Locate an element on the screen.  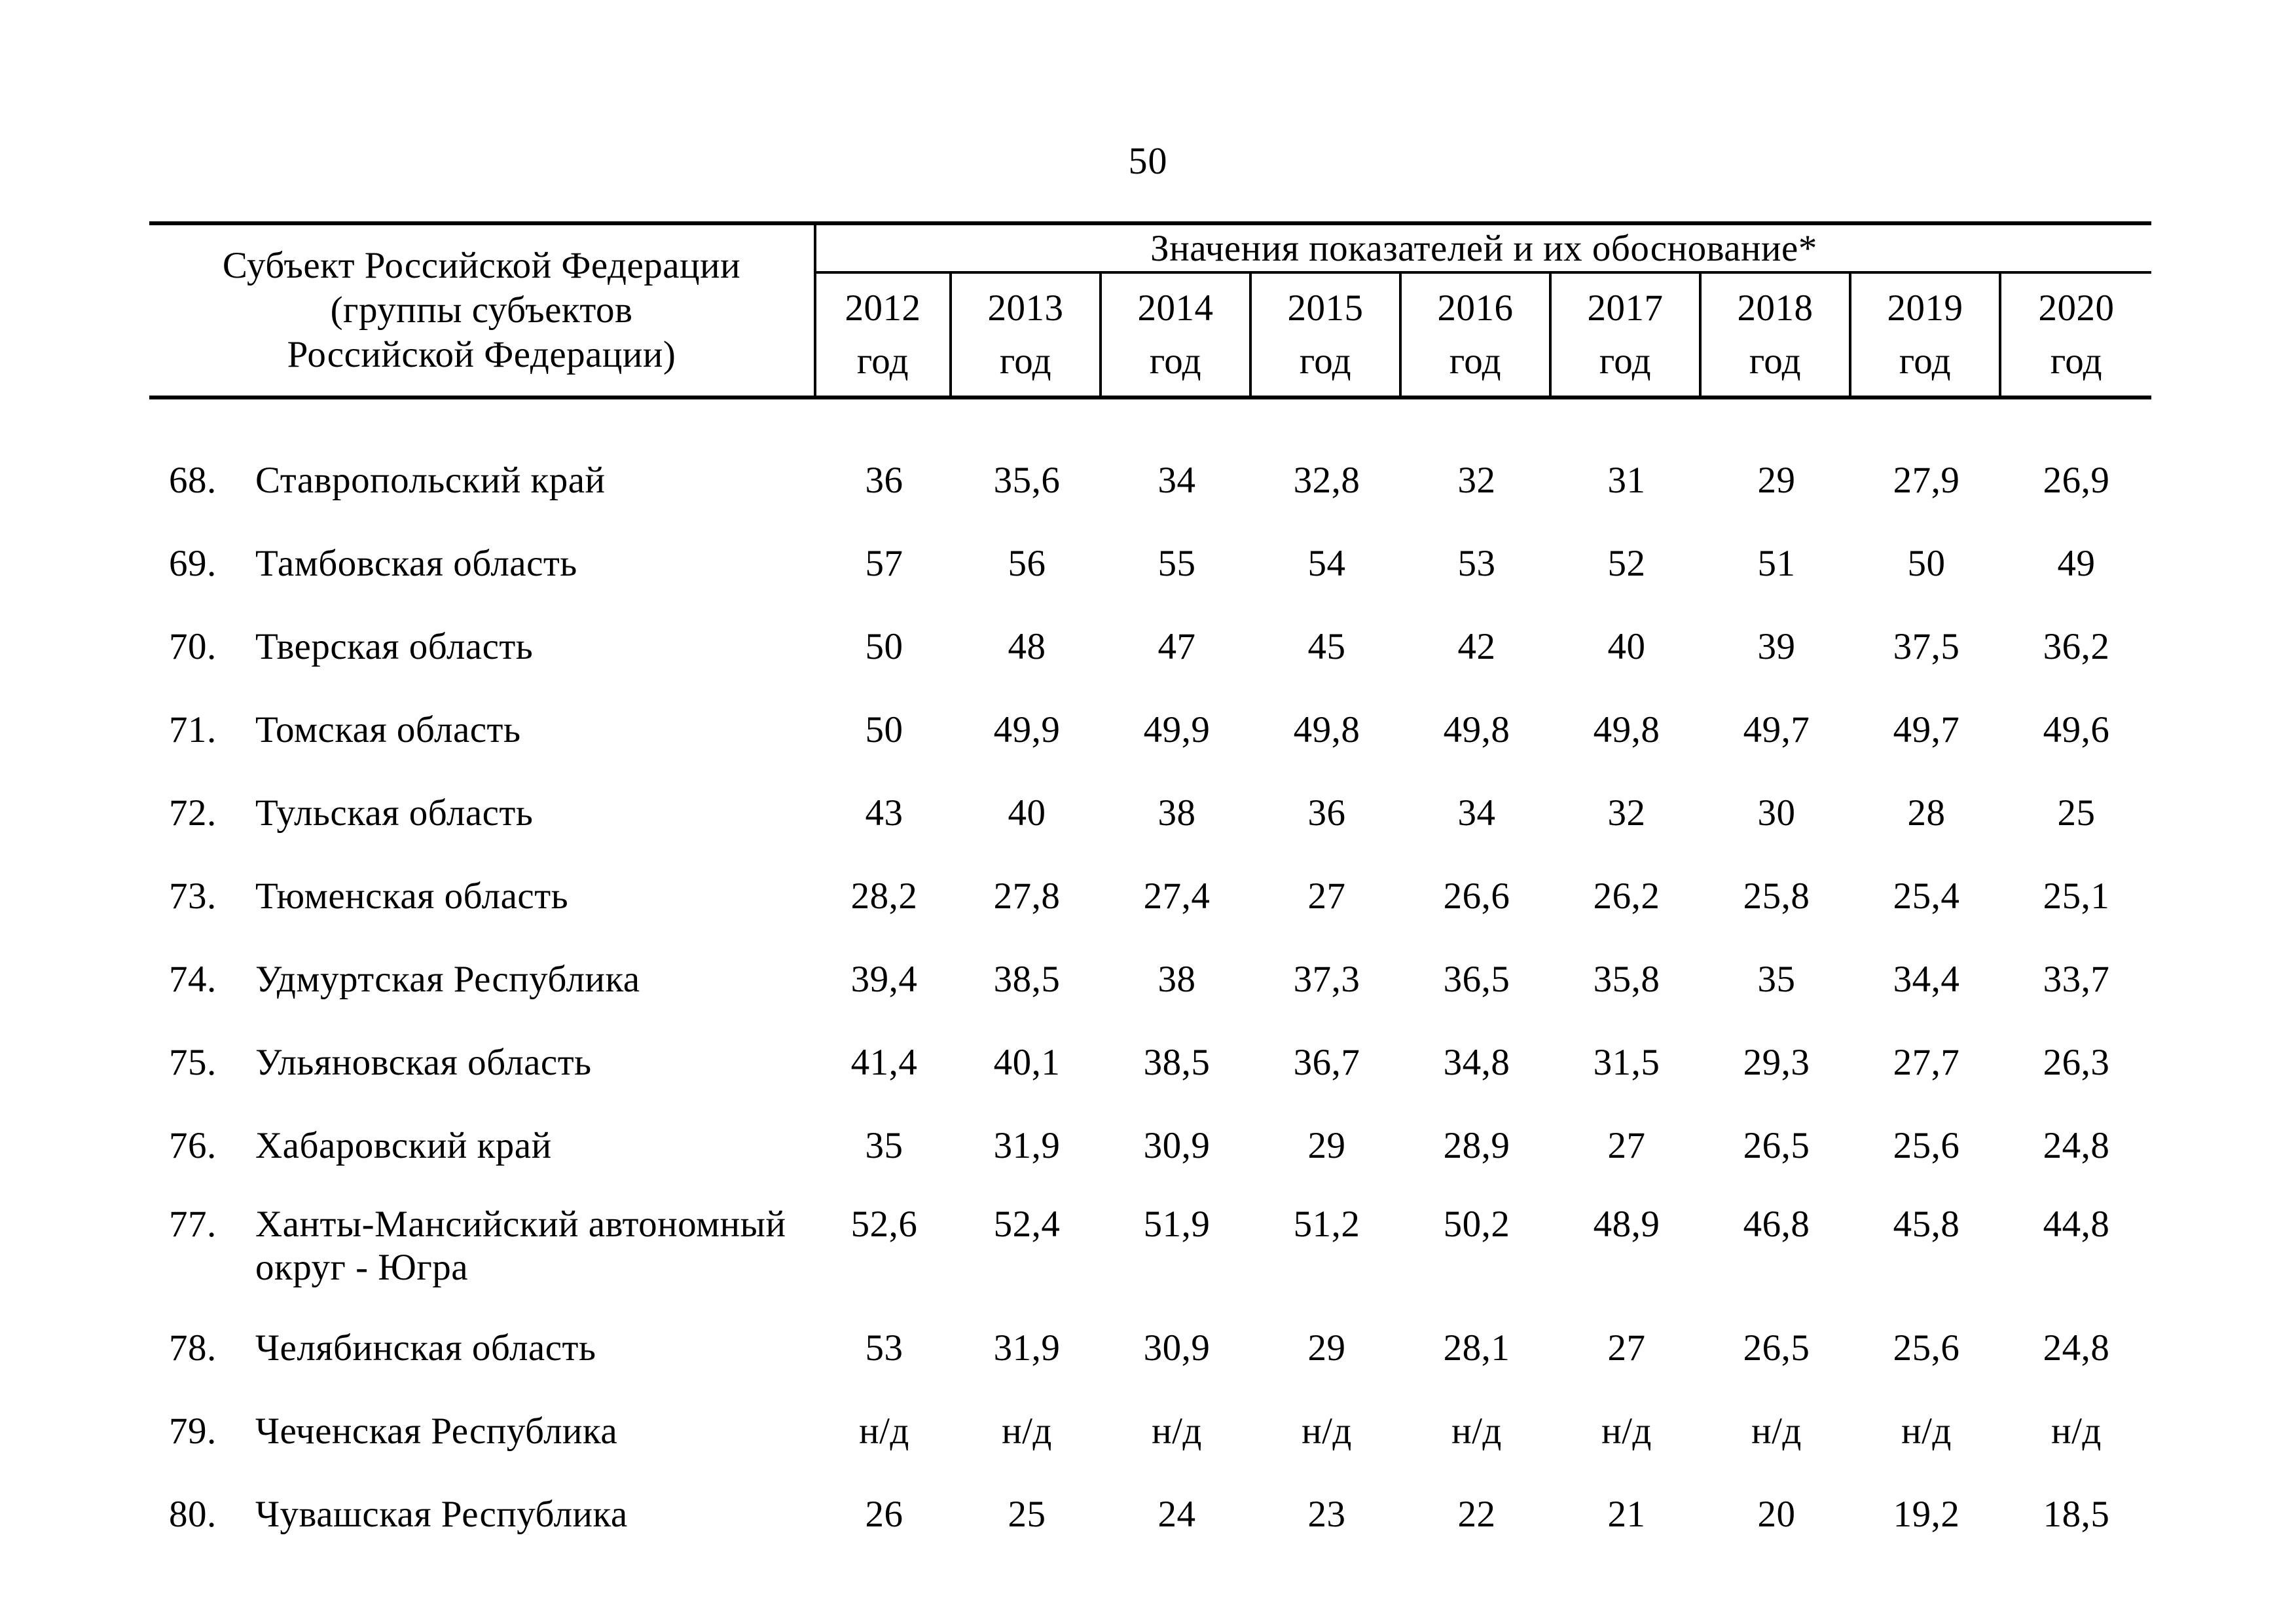
cell-value: 49,7 is located at coordinates (1776, 729).